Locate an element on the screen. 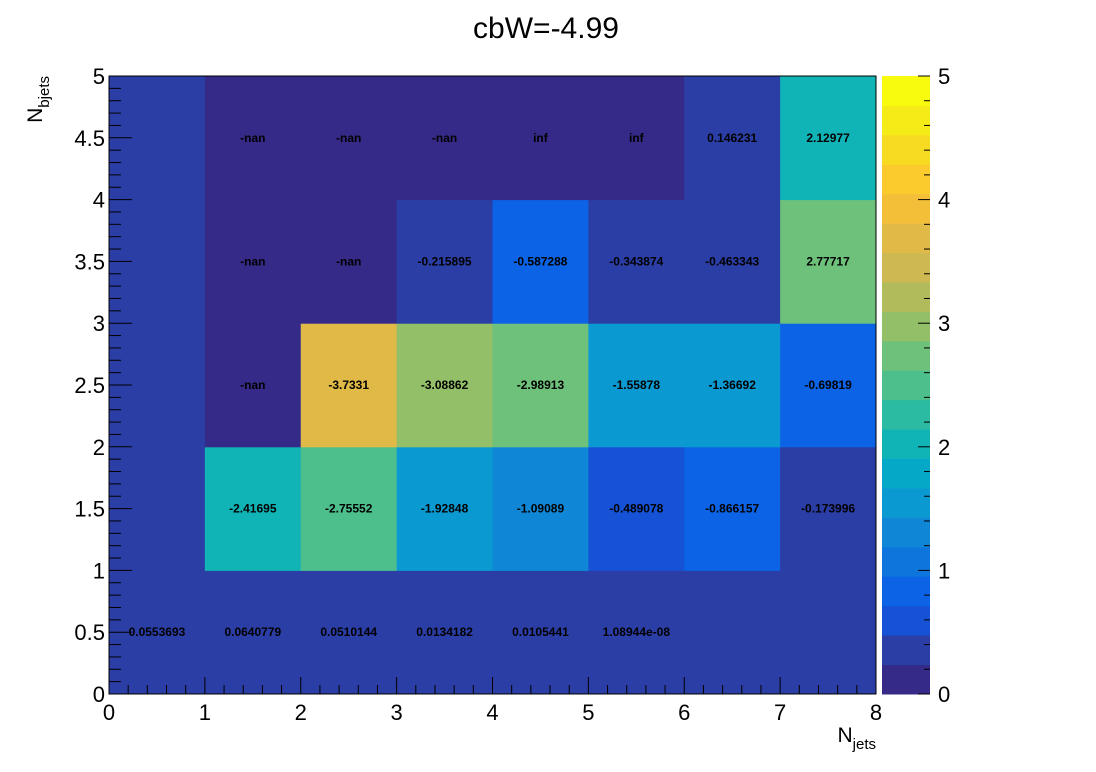 Image resolution: width=1096 pixels, height=772 pixels. cell-value-label: 0.0105441 is located at coordinates (540, 632).